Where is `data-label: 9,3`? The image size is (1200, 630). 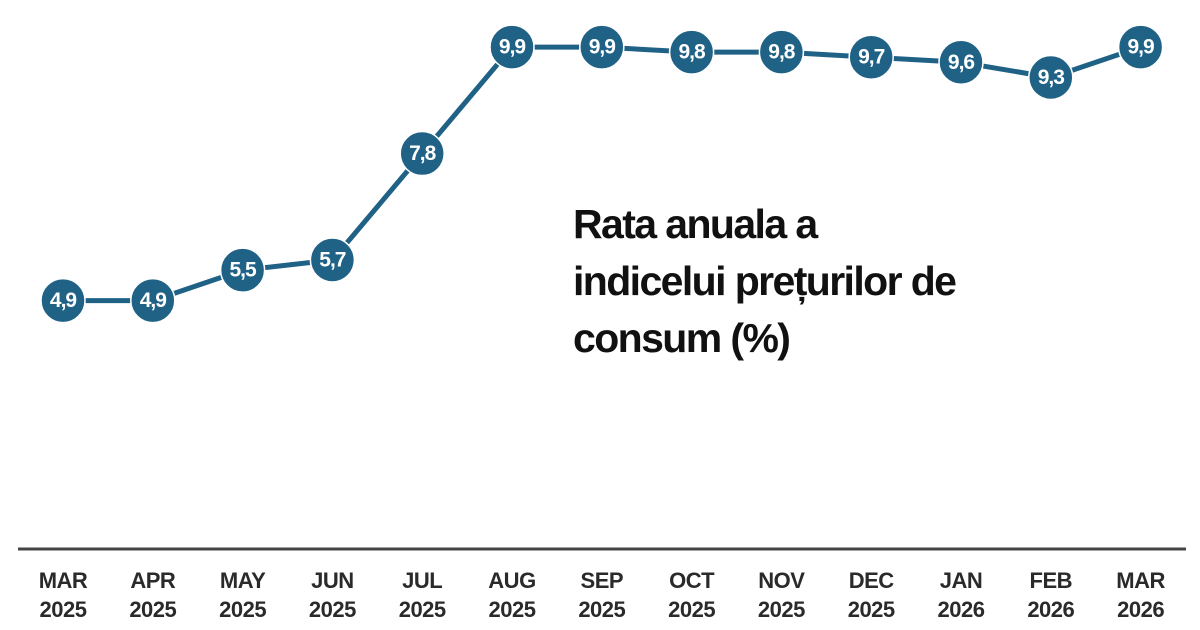 data-label: 9,3 is located at coordinates (1051, 77).